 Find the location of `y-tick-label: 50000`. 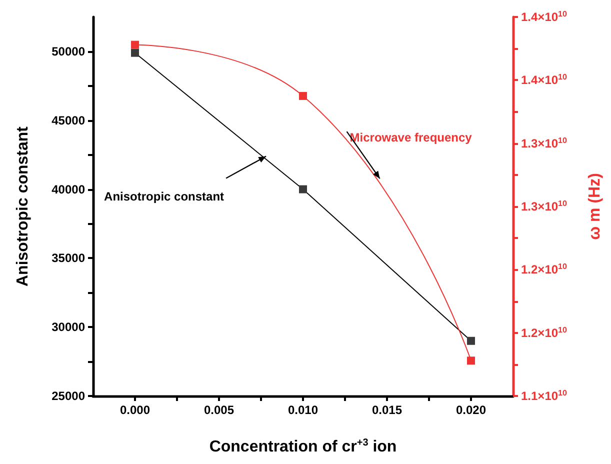

y-tick-label: 50000 is located at coordinates (69, 51).